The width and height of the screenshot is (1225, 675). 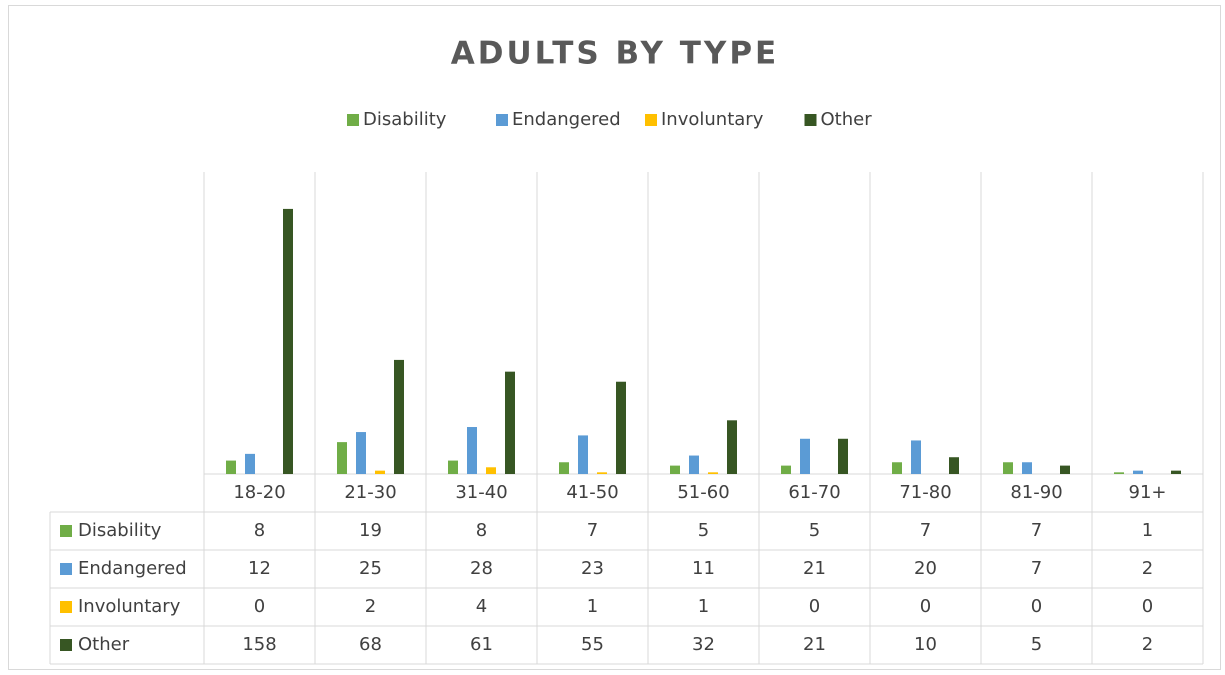 I want to click on x-tick-label: 91+, so click(x=1148, y=492).